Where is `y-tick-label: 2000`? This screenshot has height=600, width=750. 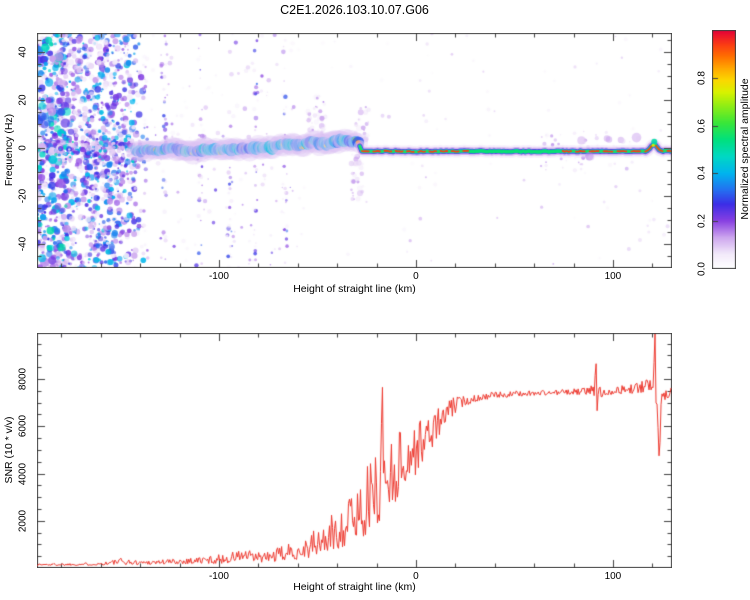 y-tick-label: 2000 is located at coordinates (23, 520).